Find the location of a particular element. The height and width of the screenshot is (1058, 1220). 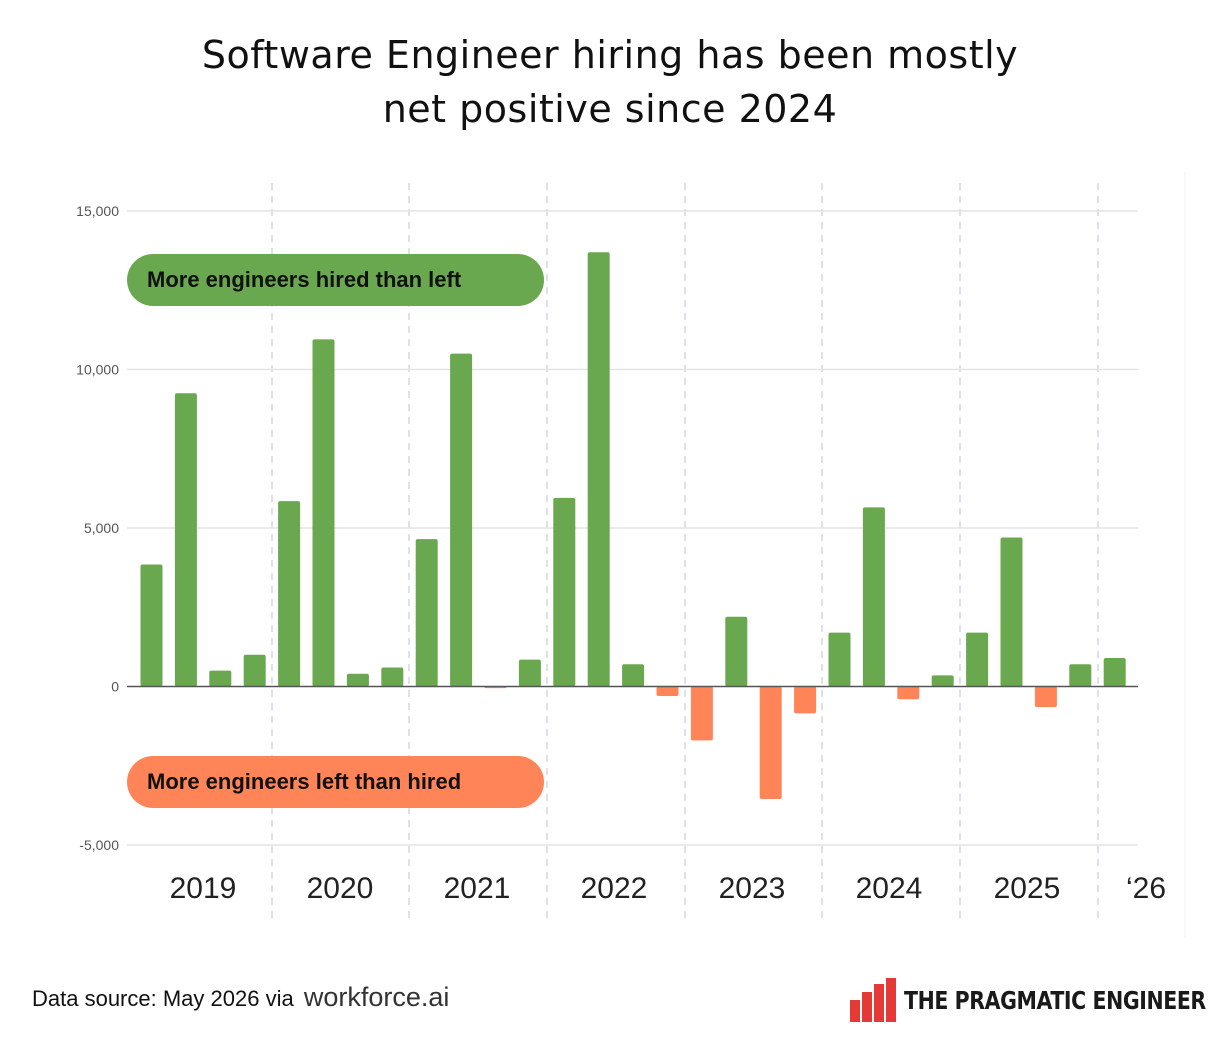

y-tick-label: 10,000 is located at coordinates (97, 370).